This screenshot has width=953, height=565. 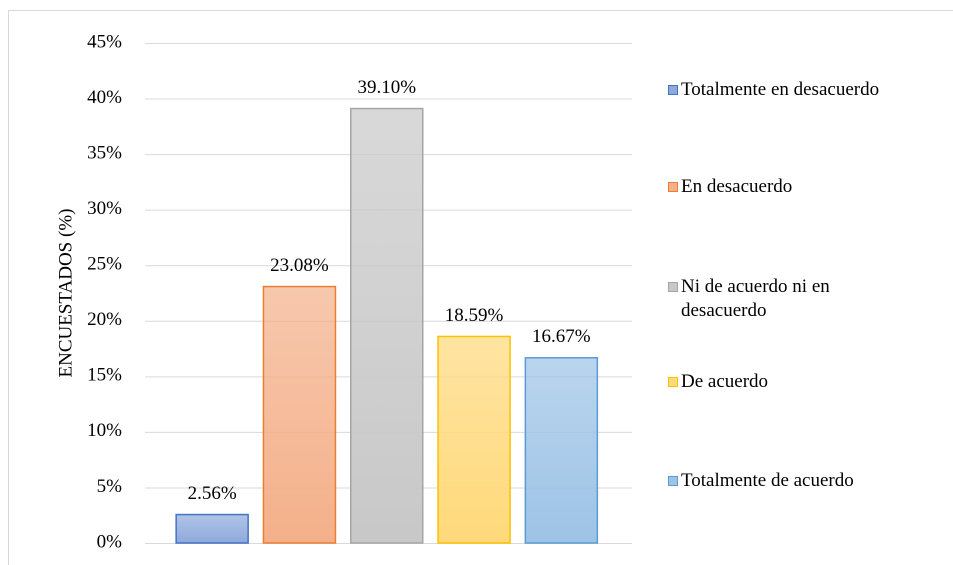 What do you see at coordinates (104, 97) in the screenshot?
I see `y-tick-label: 40%` at bounding box center [104, 97].